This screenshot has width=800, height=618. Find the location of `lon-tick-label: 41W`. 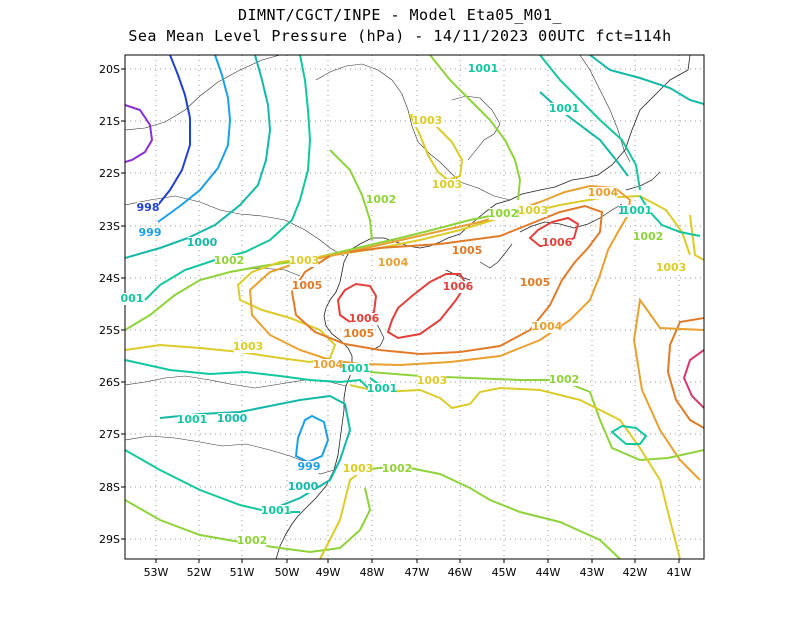

lon-tick-label: 41W is located at coordinates (679, 572).